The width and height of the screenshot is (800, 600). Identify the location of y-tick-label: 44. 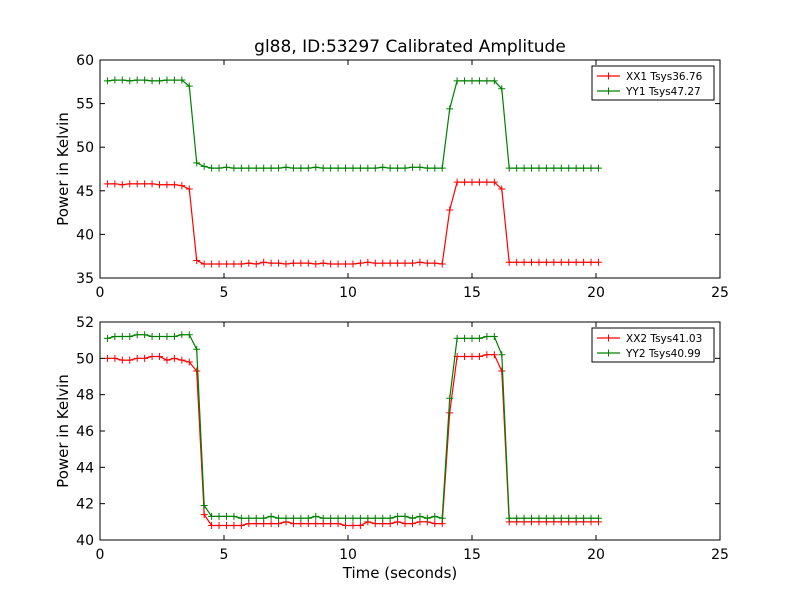
(85, 468).